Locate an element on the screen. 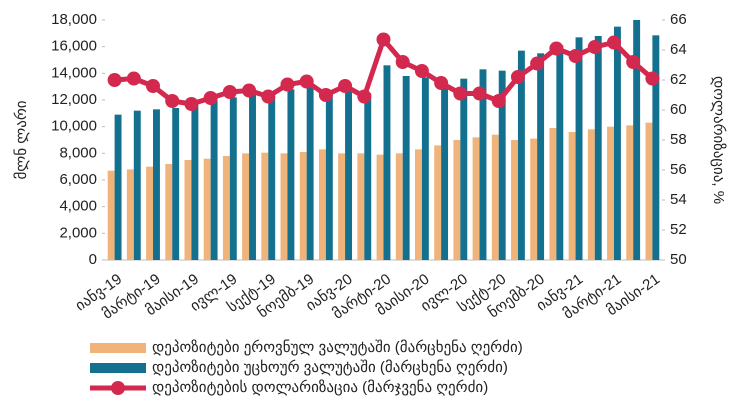  y-tick-label: 14,000 is located at coordinates (74, 72).